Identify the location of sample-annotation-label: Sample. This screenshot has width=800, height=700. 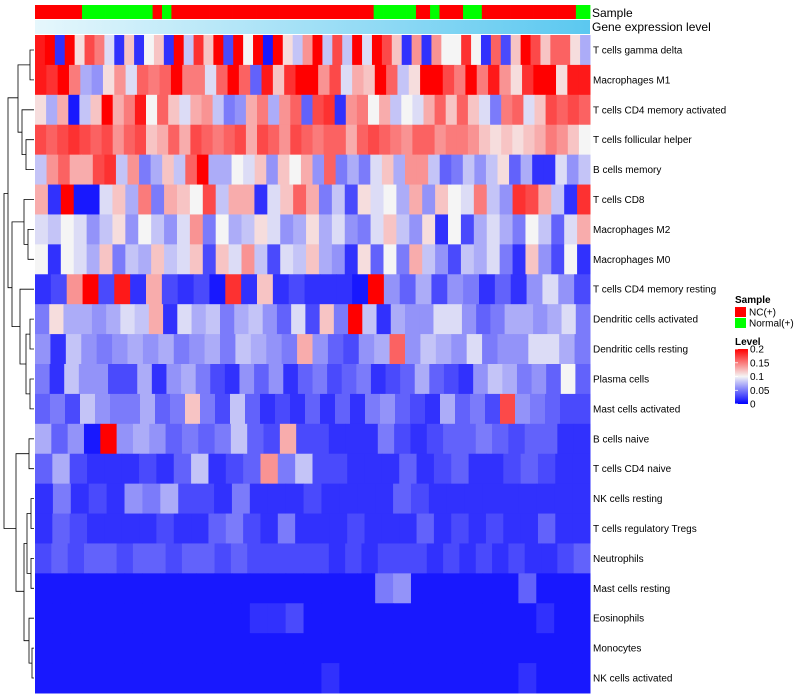
(612, 13).